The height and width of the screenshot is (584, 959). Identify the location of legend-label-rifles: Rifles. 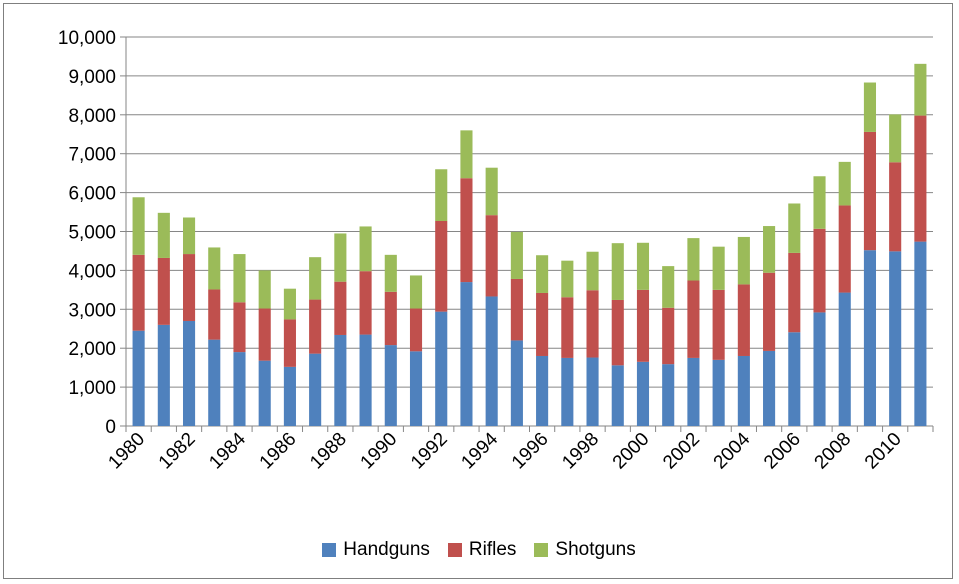
(492, 549).